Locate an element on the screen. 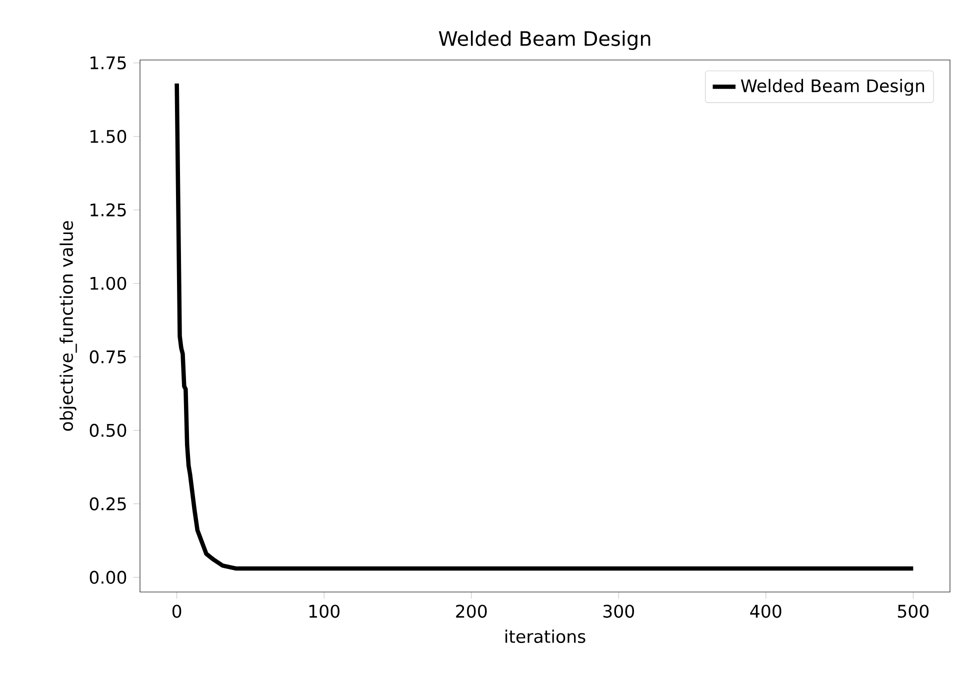 The width and height of the screenshot is (972, 682). y-tick-label: 1.50 is located at coordinates (108, 136).